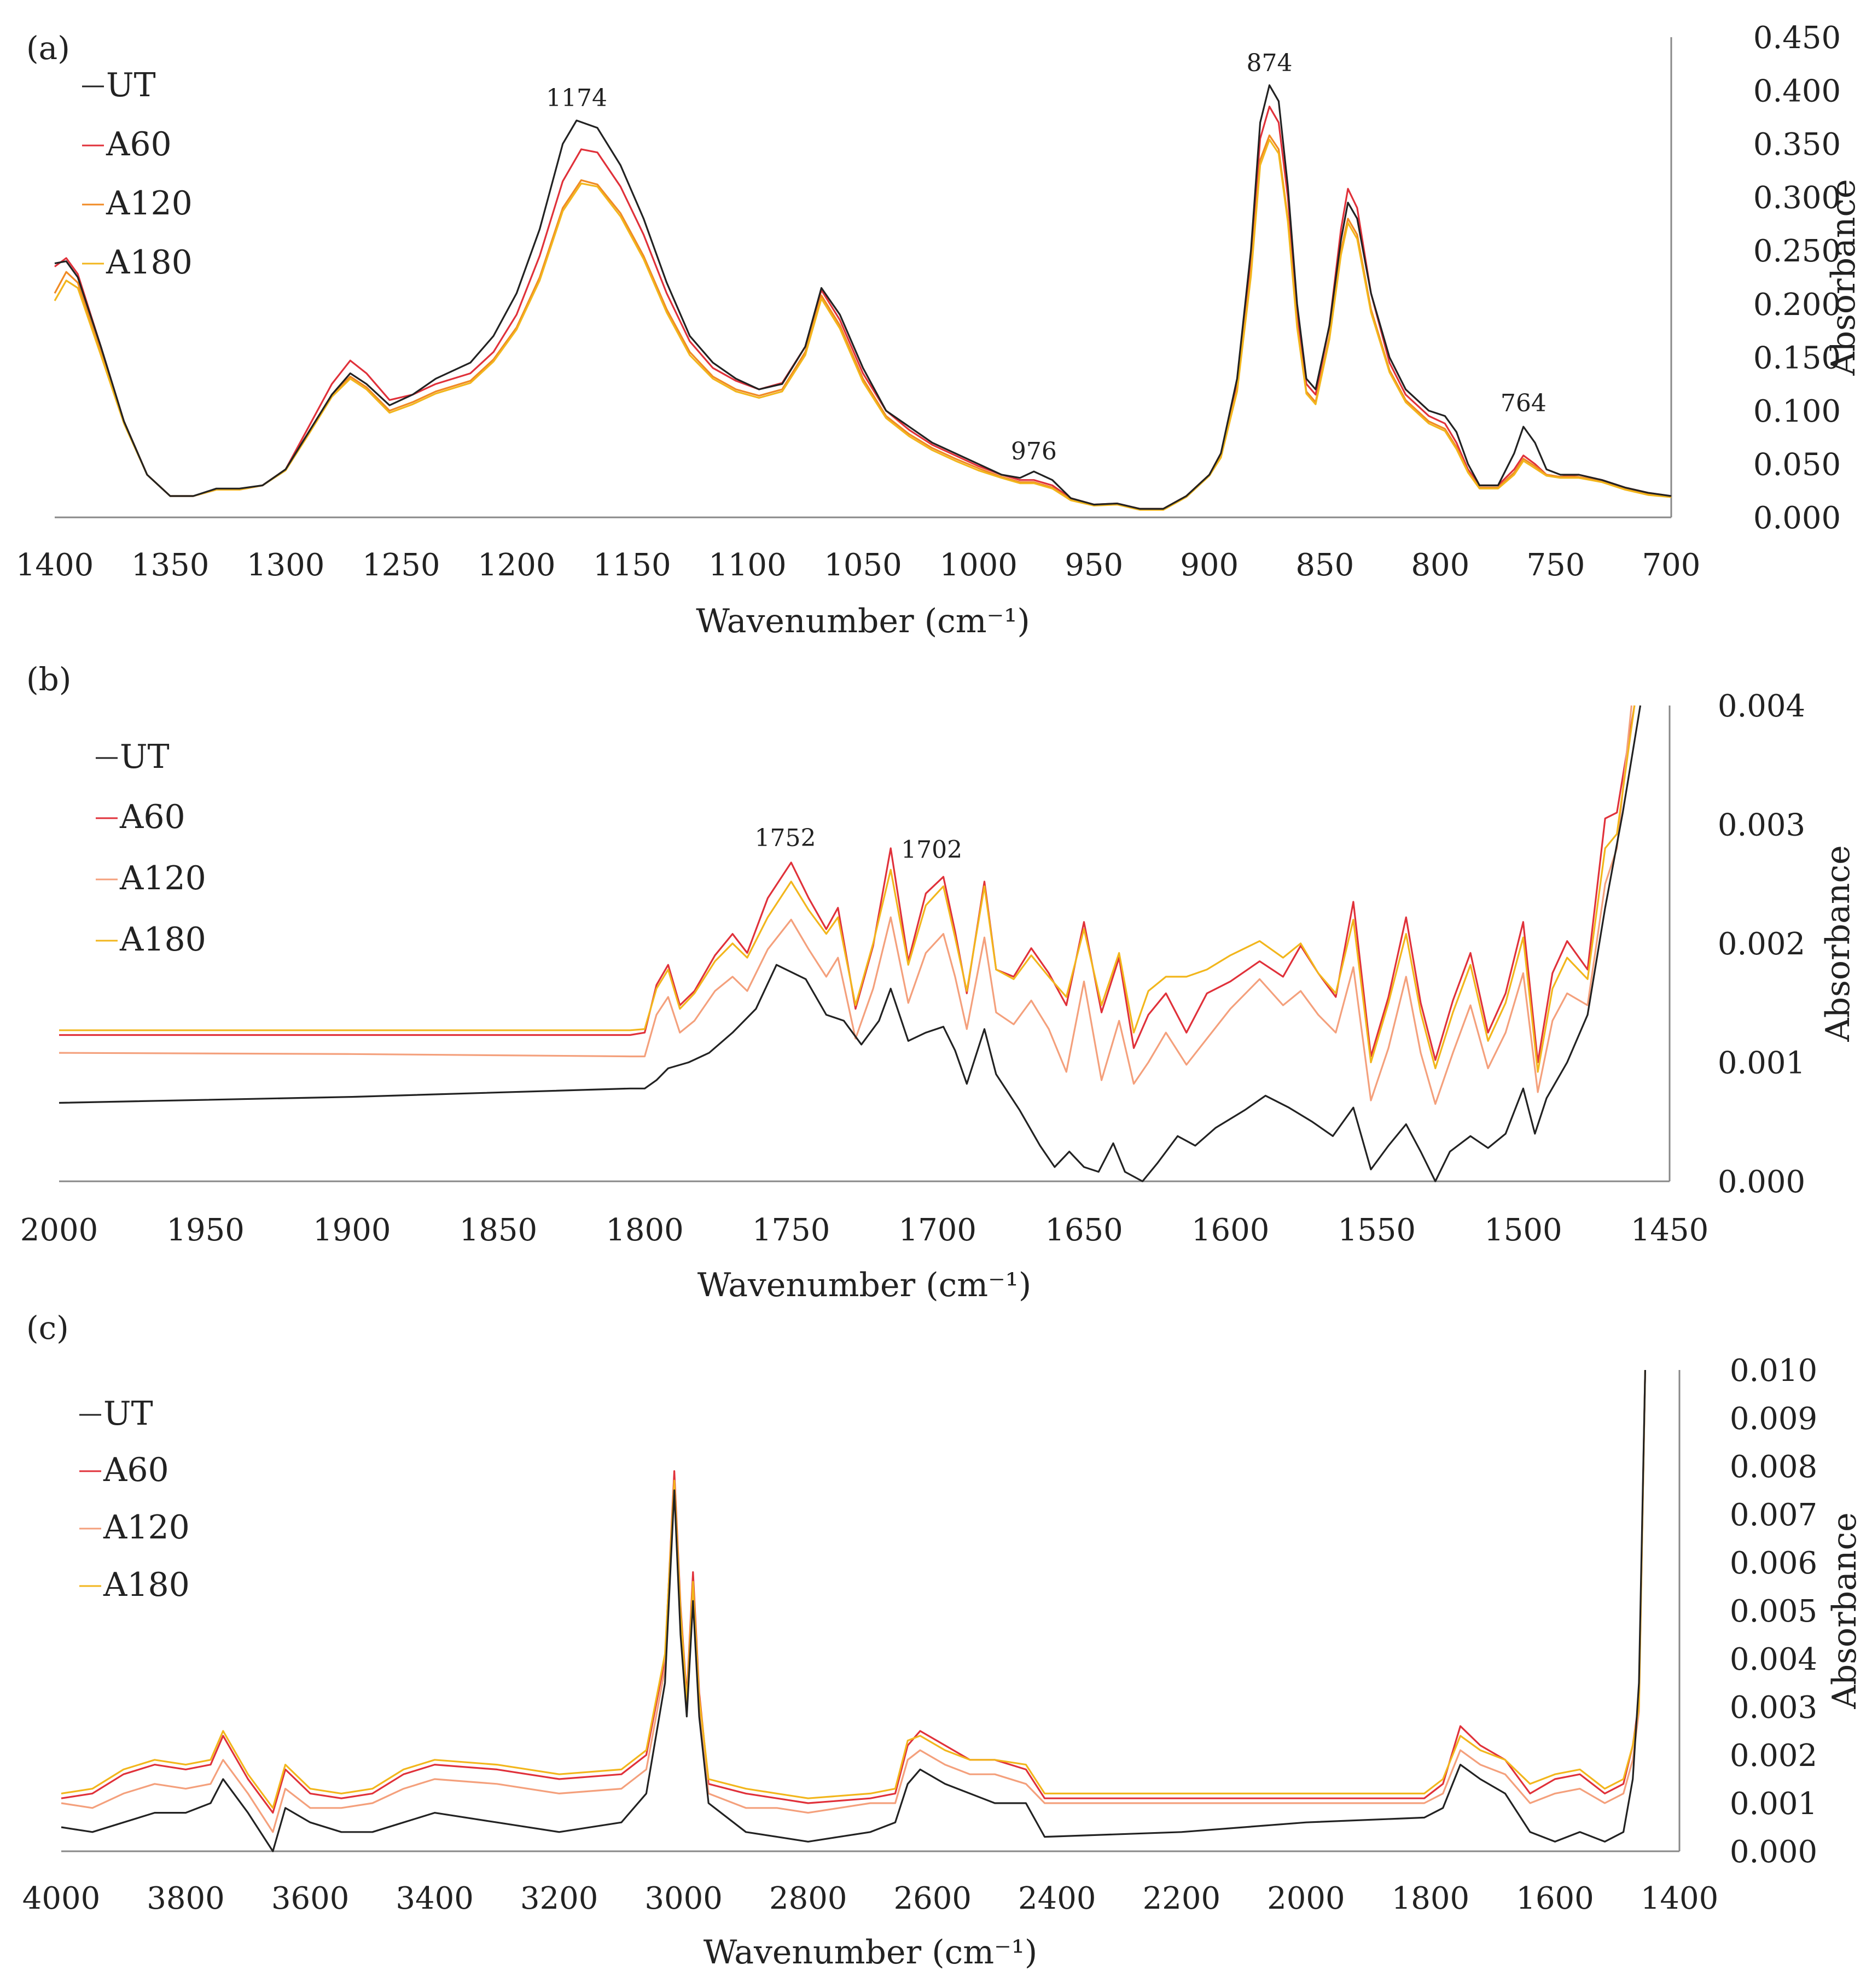 Image resolution: width=1872 pixels, height=1988 pixels. I want to click on x-tick-label: 750, so click(1556, 565).